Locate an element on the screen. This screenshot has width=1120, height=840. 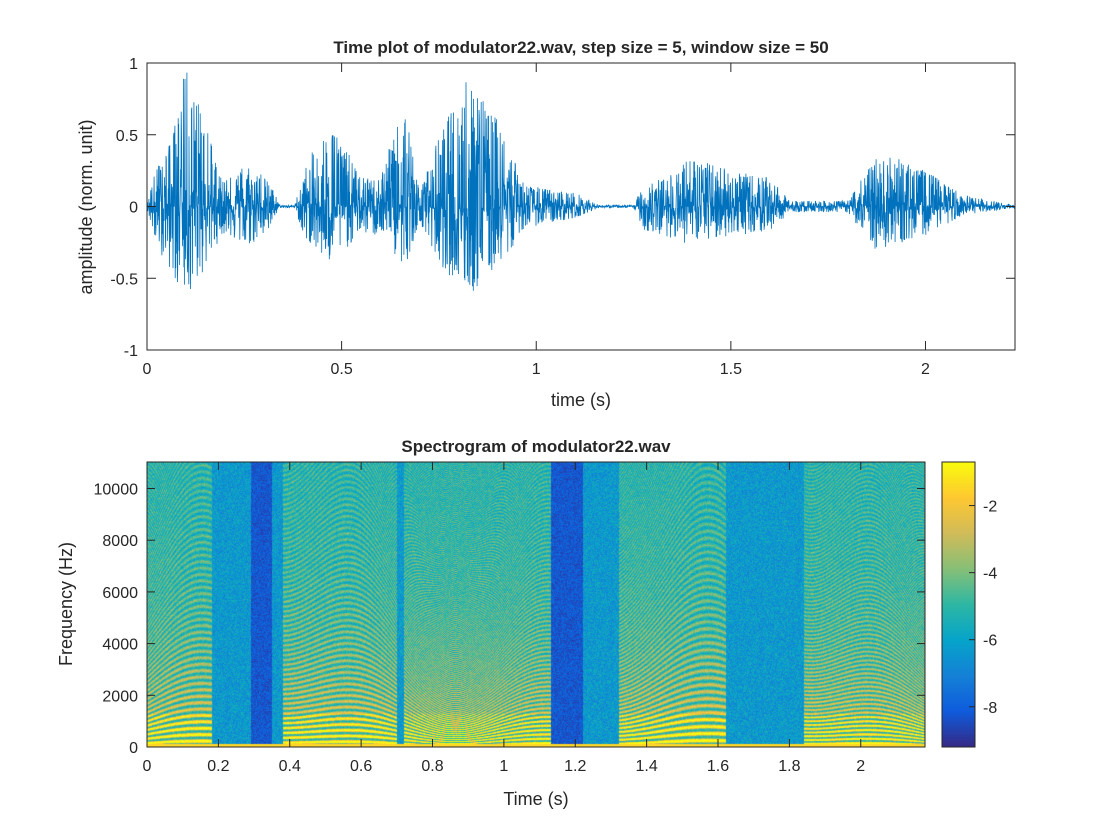
y-tick-label: 1 is located at coordinates (133, 64).